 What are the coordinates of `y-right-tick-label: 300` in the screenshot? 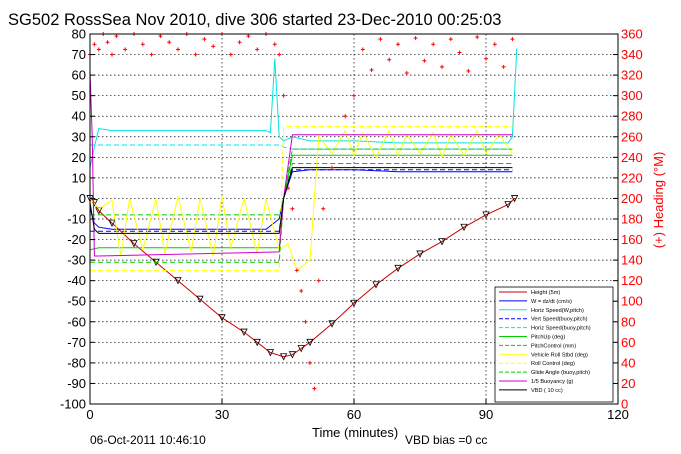 It's located at (632, 95).